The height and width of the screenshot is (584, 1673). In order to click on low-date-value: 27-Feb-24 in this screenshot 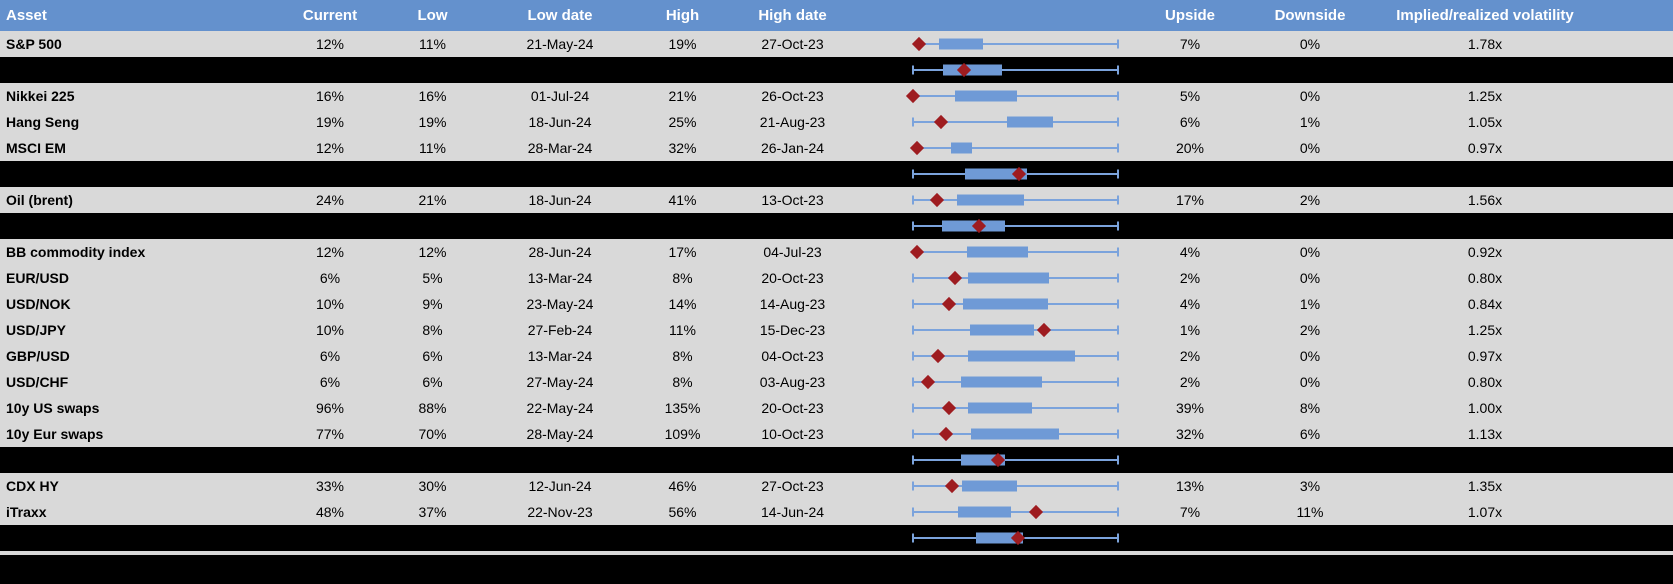, I will do `click(560, 330)`.